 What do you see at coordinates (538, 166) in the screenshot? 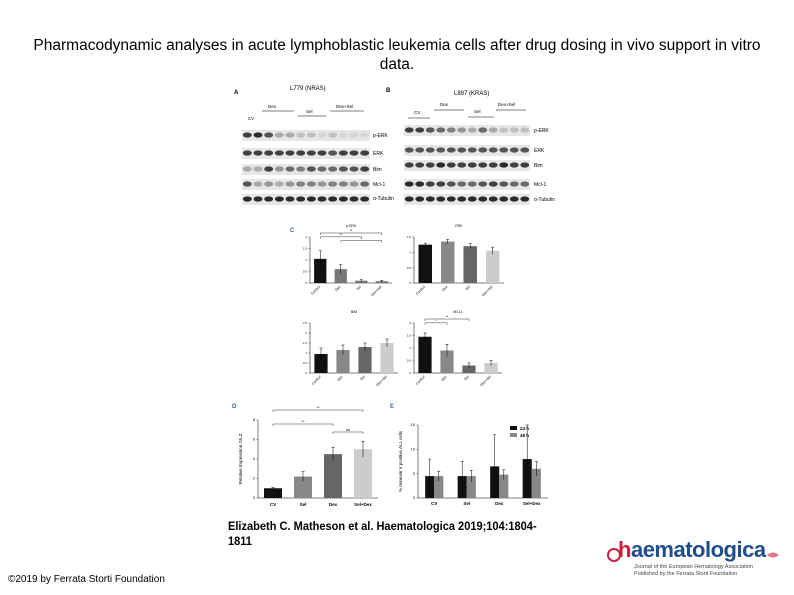
I see `panel-b-band-bim: Bim` at bounding box center [538, 166].